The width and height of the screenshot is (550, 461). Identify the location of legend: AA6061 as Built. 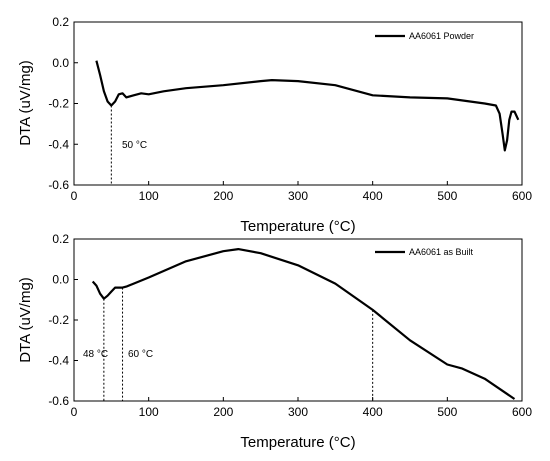
(424, 252).